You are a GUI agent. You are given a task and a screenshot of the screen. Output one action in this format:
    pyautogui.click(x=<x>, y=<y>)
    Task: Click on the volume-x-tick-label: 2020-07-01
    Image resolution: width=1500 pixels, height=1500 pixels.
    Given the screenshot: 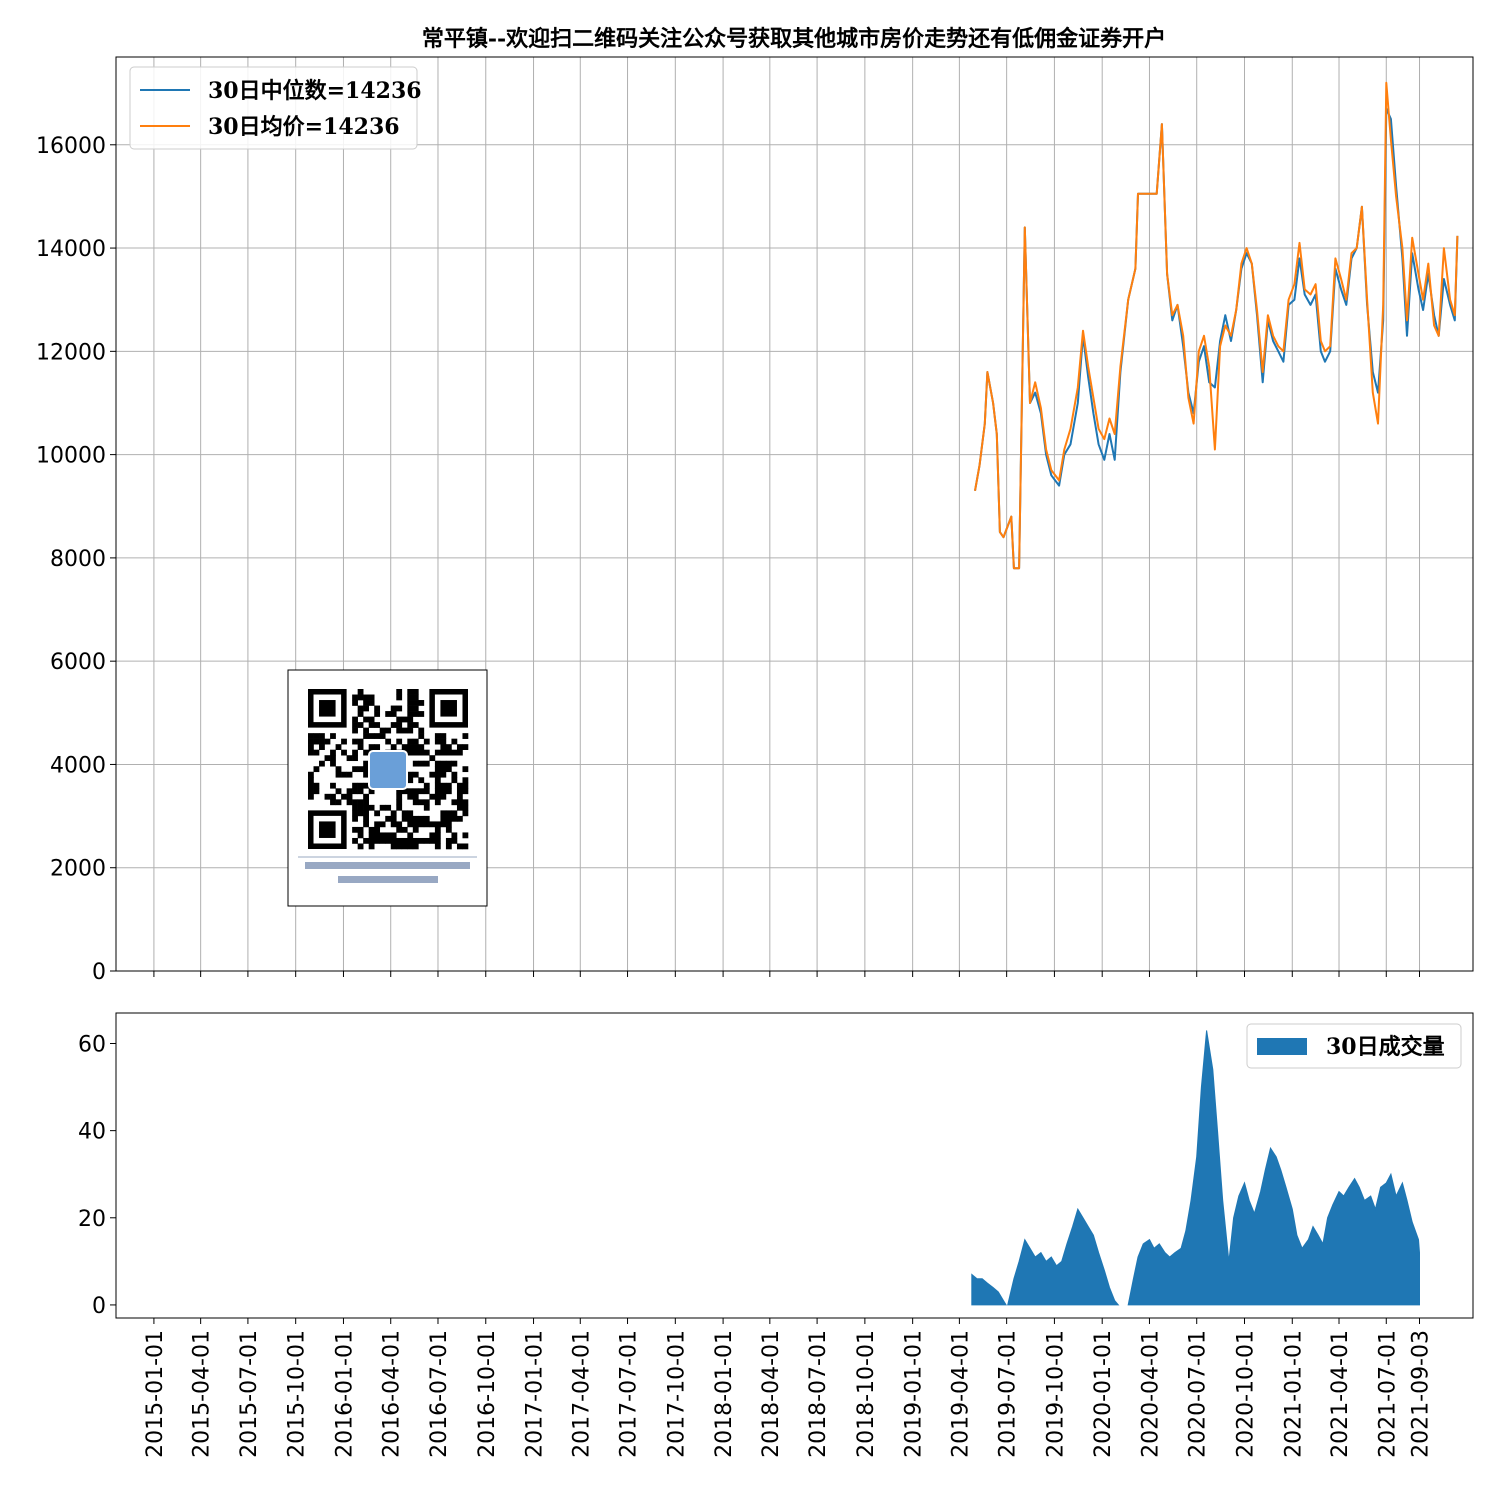 What is the action you would take?
    pyautogui.click(x=1198, y=1394)
    